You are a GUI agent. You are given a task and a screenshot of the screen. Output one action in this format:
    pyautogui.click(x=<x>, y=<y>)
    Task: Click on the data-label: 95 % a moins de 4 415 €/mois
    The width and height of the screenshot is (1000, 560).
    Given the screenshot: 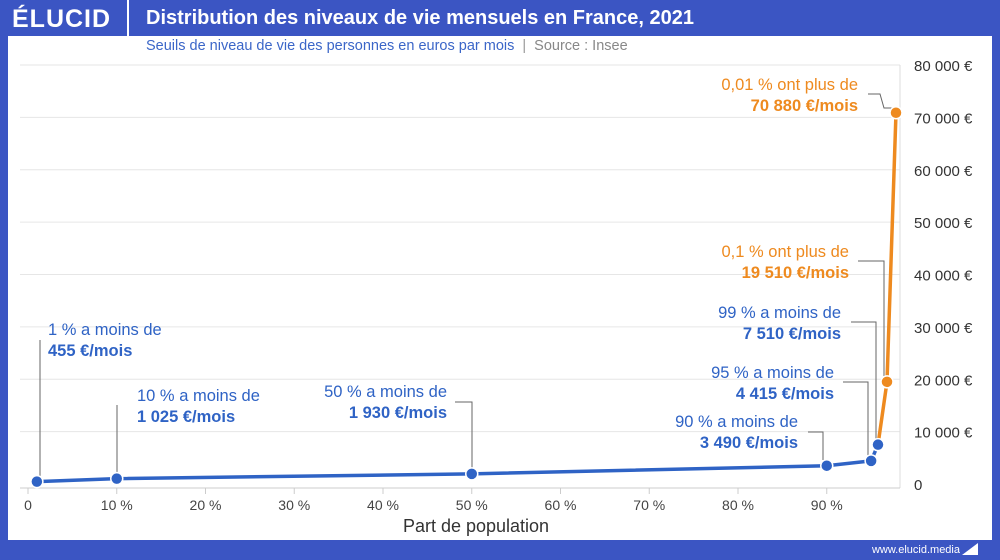 What is the action you would take?
    pyautogui.click(x=772, y=384)
    